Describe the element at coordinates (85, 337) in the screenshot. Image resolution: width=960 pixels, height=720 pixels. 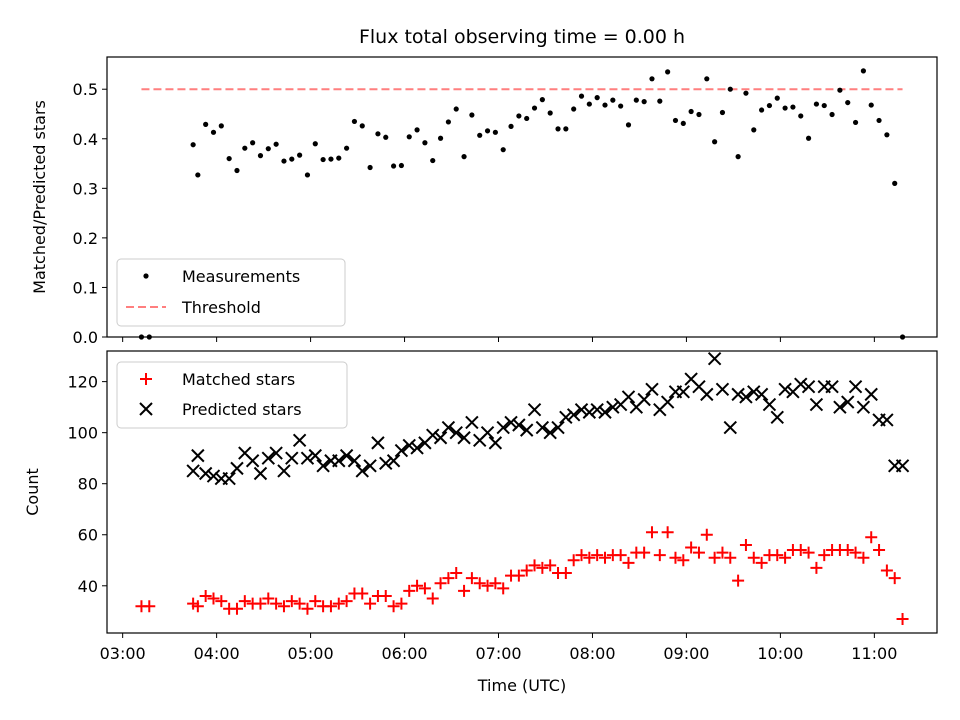
I see `ratio-y-tick-label: 0.0` at that location.